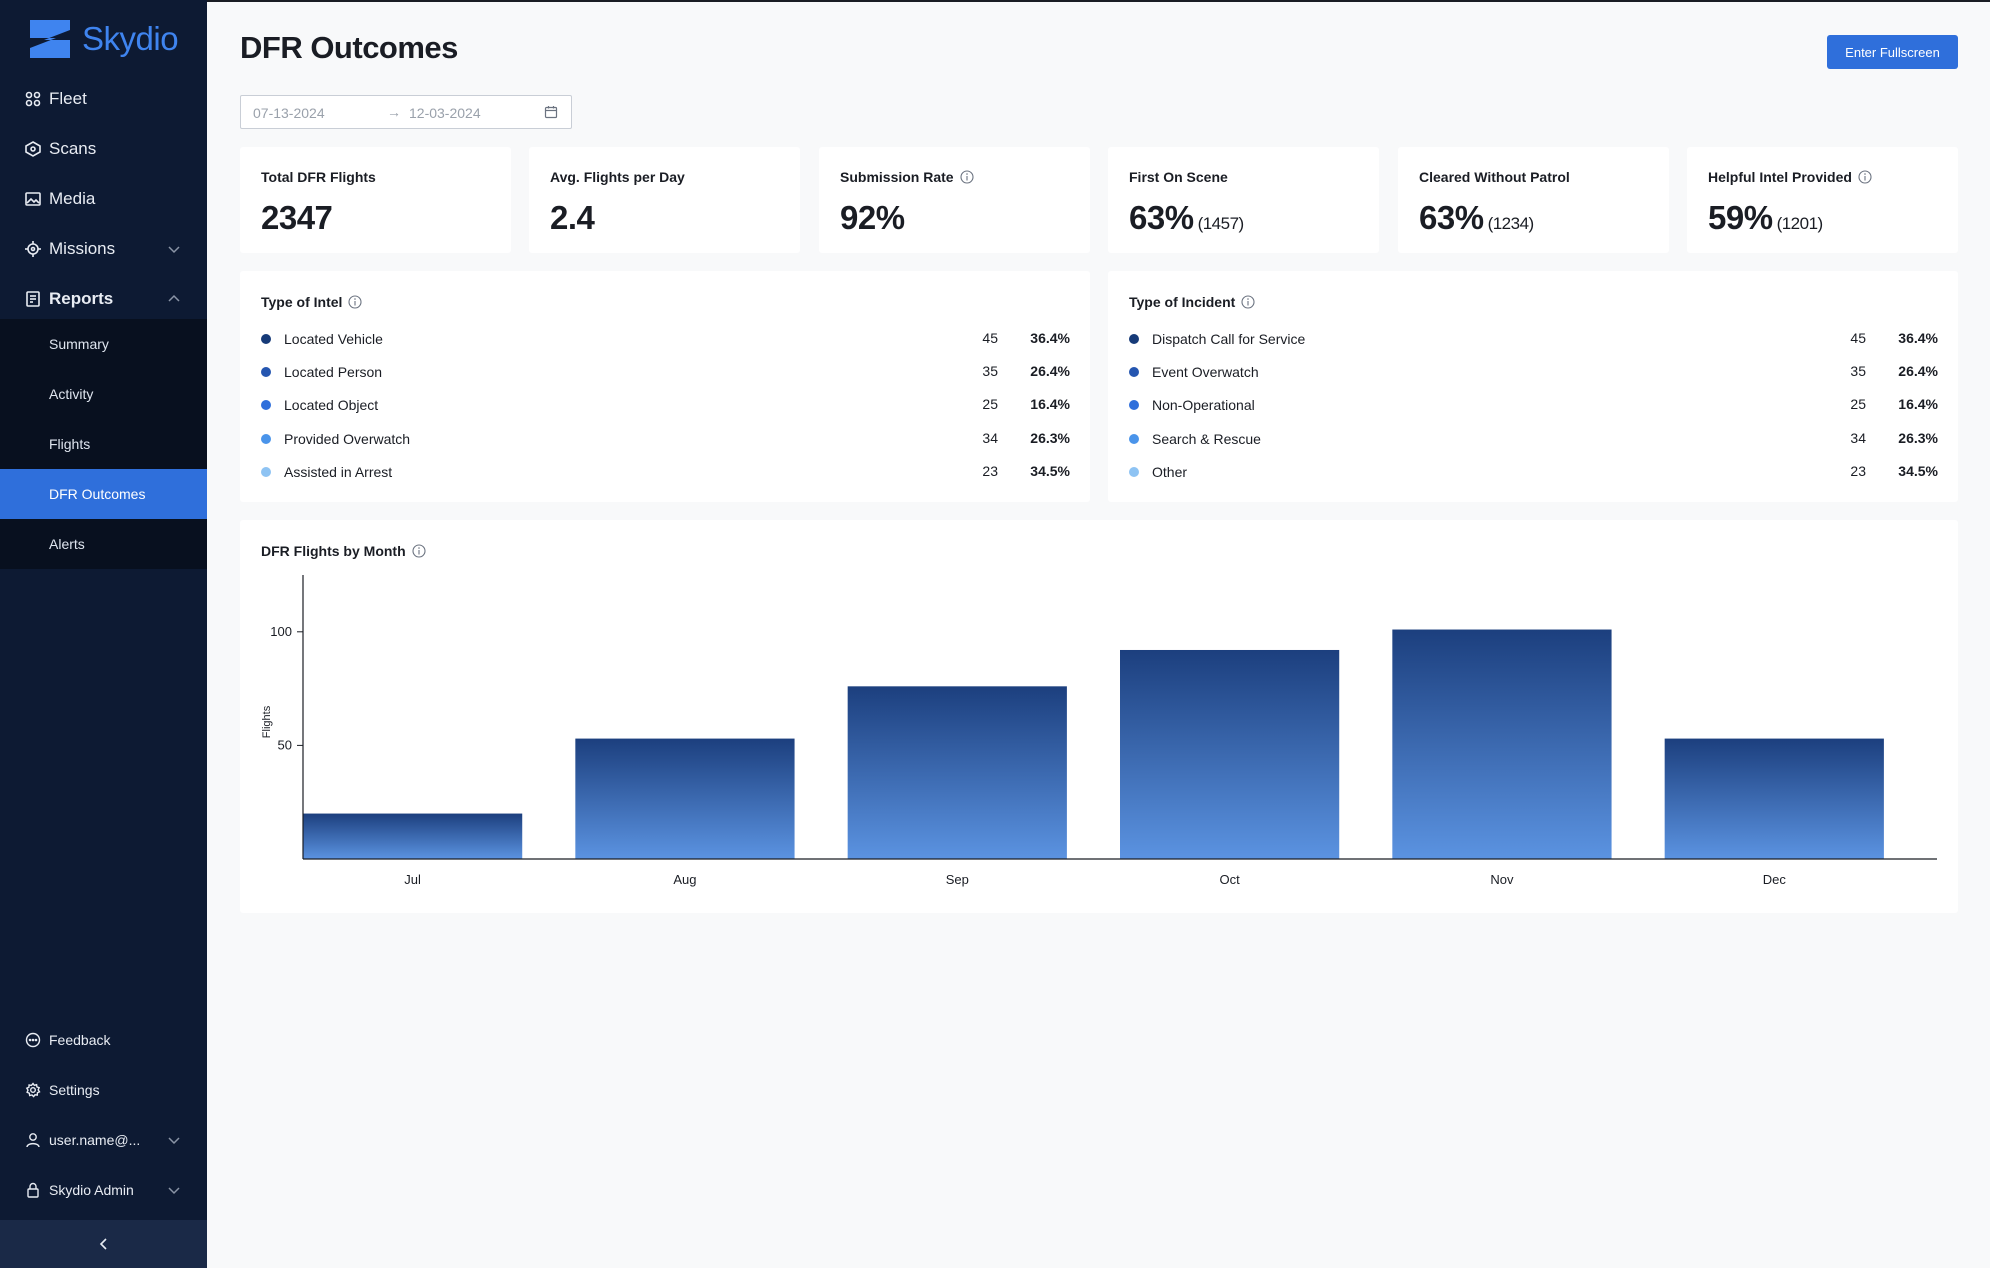  What do you see at coordinates (1182, 302) in the screenshot?
I see `panel-title: Type of Incident` at bounding box center [1182, 302].